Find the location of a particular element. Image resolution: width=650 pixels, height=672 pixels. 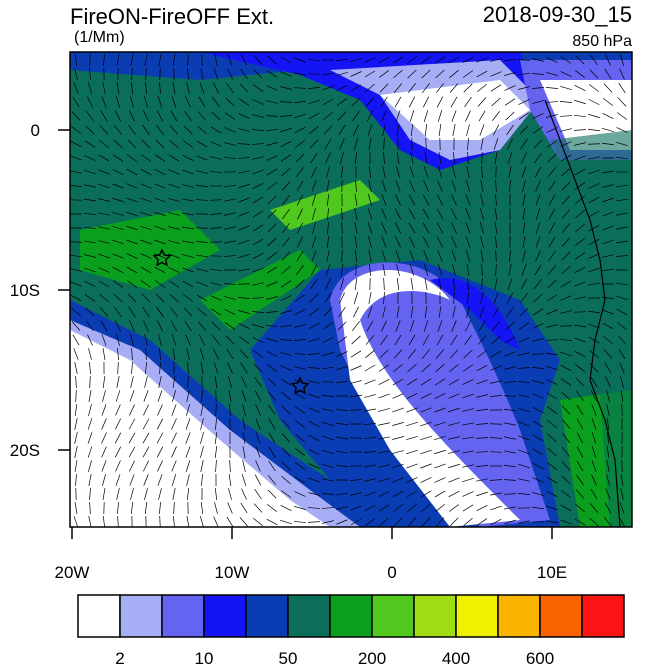

colorbar: 2 10 50 200 400 600 is located at coordinates (351, 631).